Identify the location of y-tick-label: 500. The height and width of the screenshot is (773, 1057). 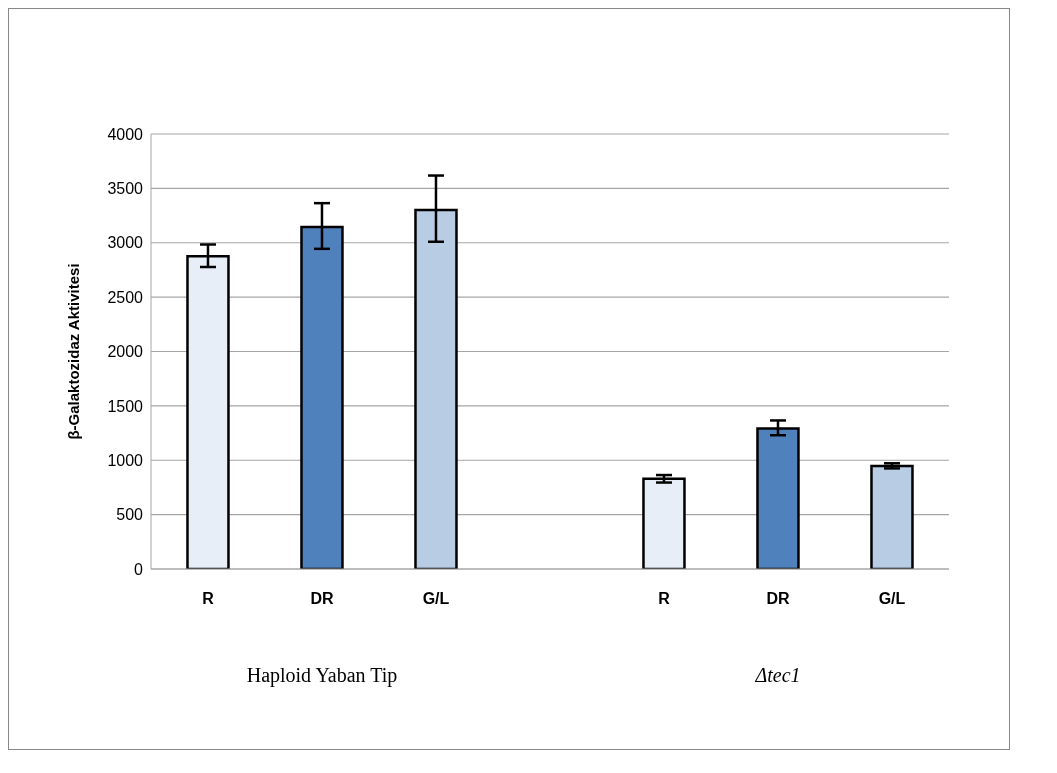
(130, 515).